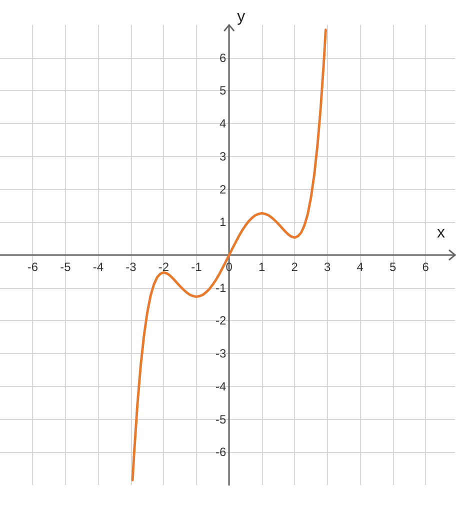 This screenshot has width=460, height=513. Describe the element at coordinates (222, 91) in the screenshot. I see `y-tick-label: 5` at that location.